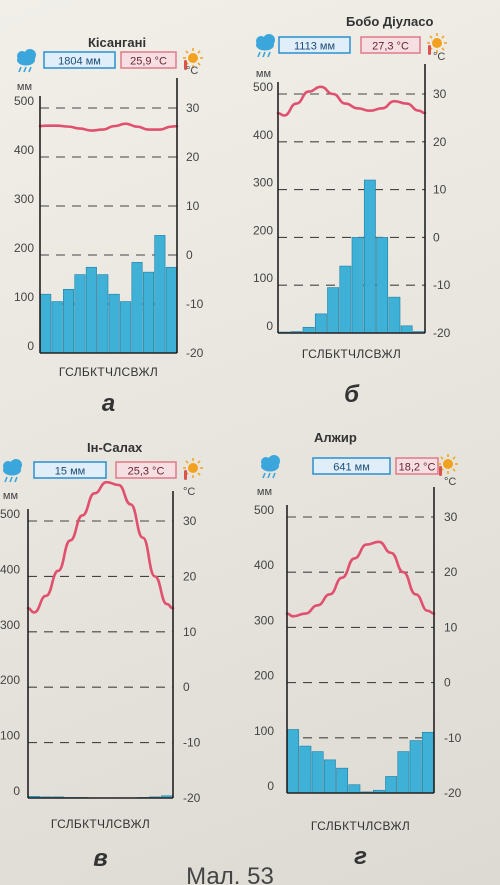 Image resolution: width=500 pixels, height=885 pixels. I want to click on annual-precip-value: 15 мм, so click(70, 472).